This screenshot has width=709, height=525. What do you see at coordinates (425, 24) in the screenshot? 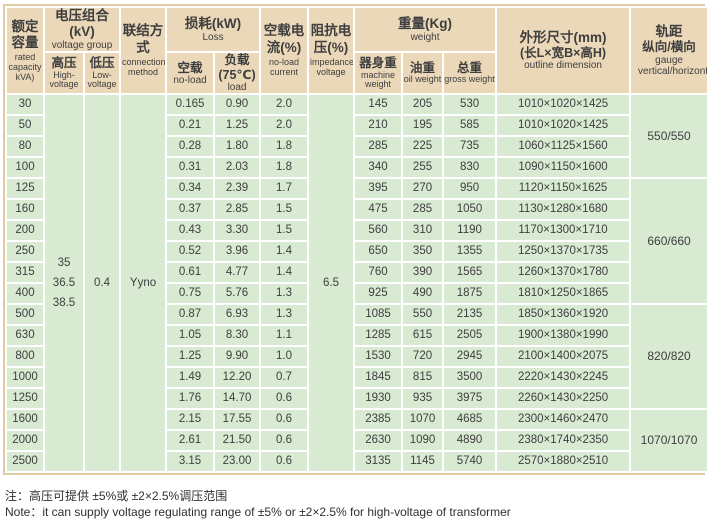
I see `header-zh-label: 重量(Kg)` at bounding box center [425, 24].